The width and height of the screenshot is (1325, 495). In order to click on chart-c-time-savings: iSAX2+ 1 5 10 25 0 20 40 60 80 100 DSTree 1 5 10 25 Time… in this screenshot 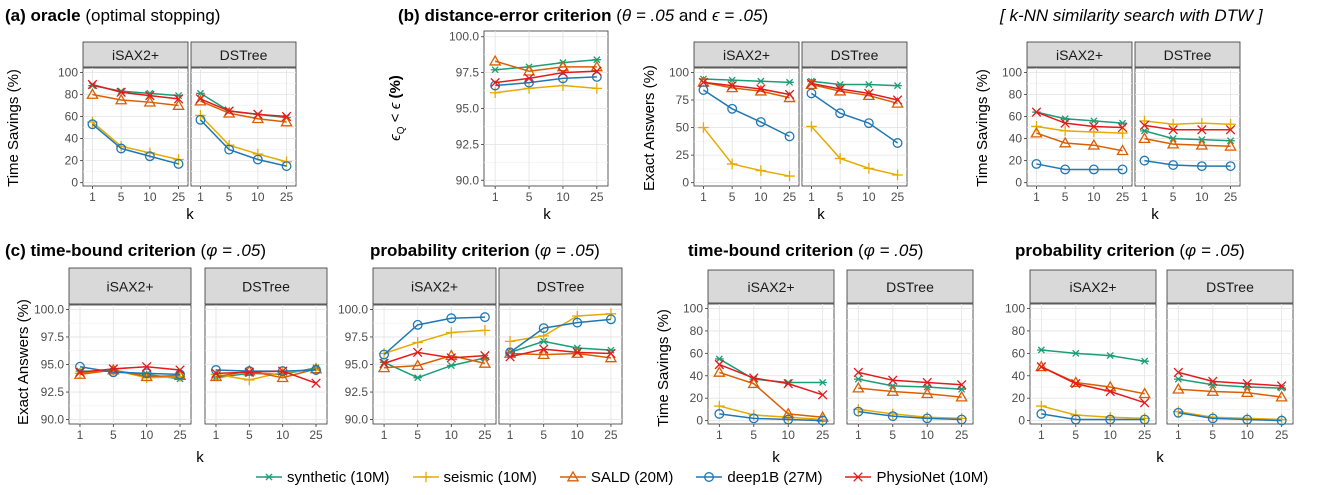, I will do `click(814, 367)`.